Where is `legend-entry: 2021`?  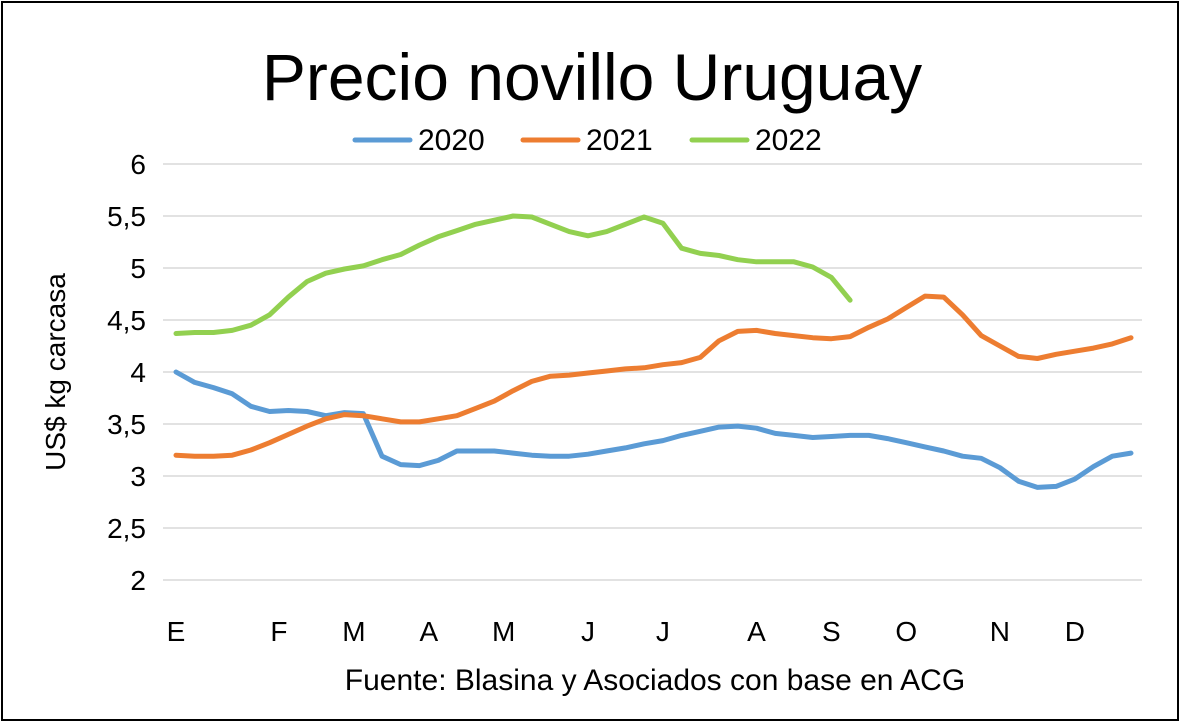
legend-entry: 2021 is located at coordinates (619, 140).